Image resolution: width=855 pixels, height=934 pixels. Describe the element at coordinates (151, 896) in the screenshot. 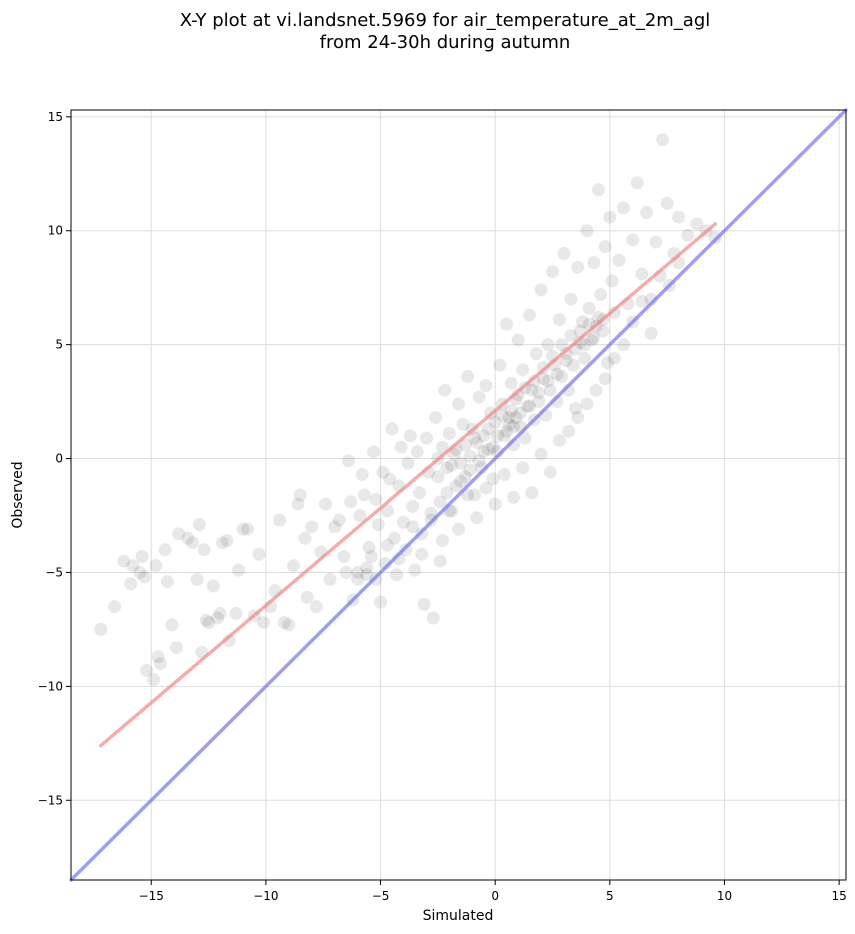

I see `x-tick-label: −15` at that location.